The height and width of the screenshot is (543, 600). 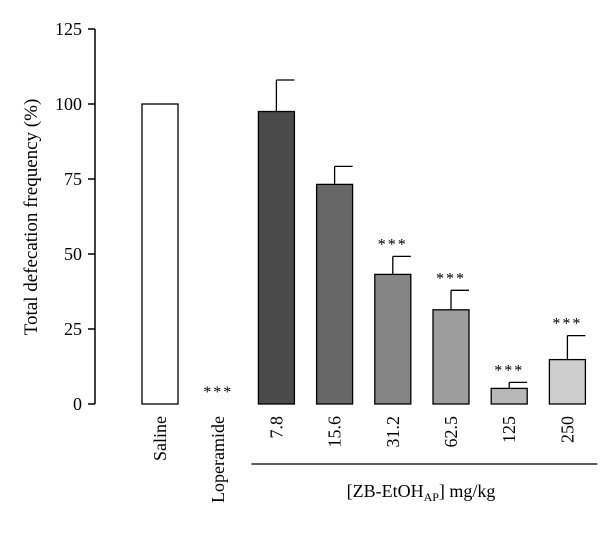 What do you see at coordinates (335, 432) in the screenshot?
I see `x-tick-label: 15.6` at bounding box center [335, 432].